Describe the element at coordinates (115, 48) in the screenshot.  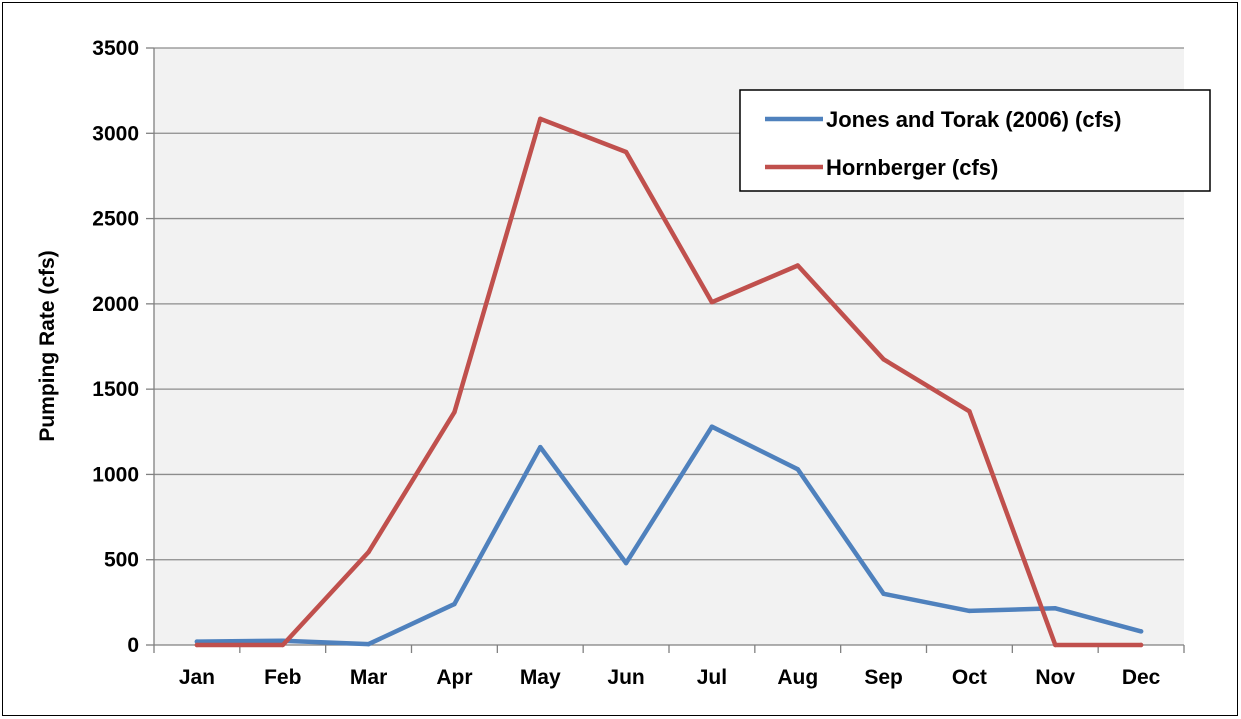
I see `y-tick-label: 3500` at that location.